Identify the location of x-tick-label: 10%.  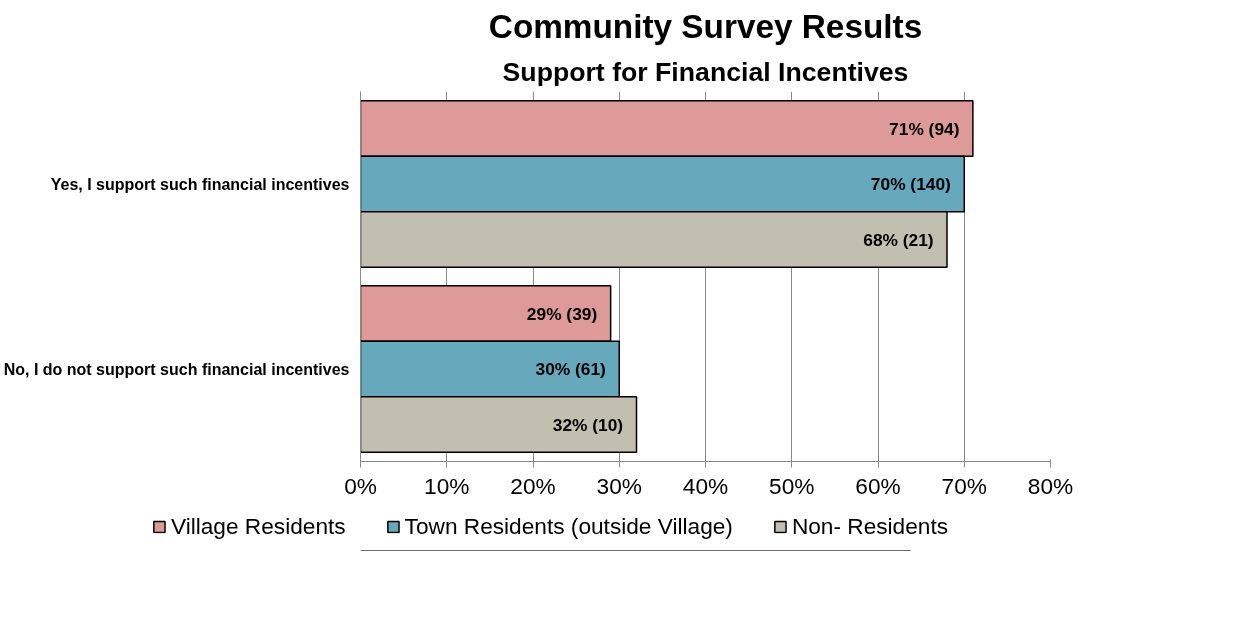
(447, 485).